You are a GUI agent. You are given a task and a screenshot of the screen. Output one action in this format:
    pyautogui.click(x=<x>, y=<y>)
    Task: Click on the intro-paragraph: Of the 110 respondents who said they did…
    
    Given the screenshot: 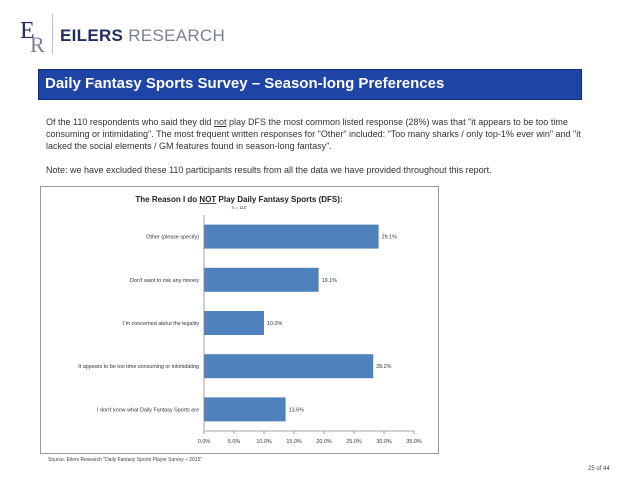 What is the action you would take?
    pyautogui.click(x=320, y=134)
    